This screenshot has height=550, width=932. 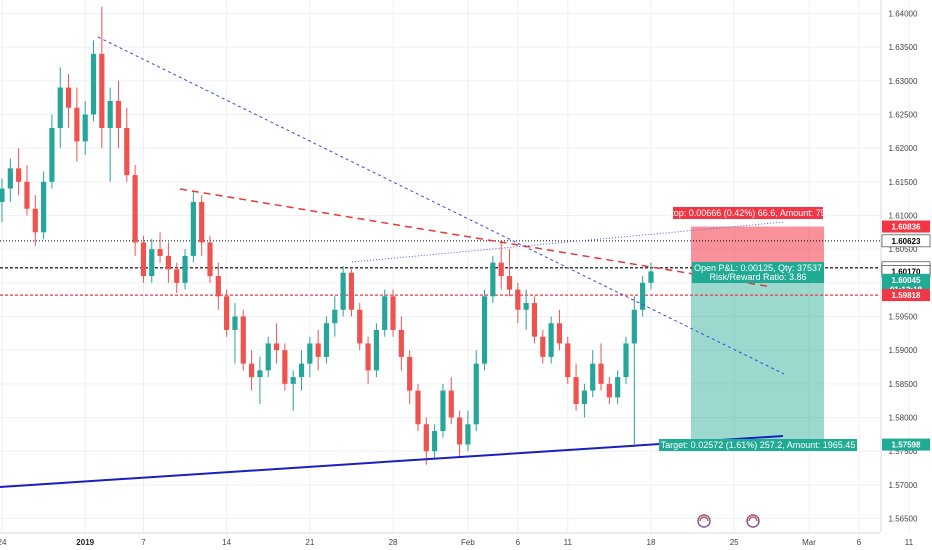 I want to click on date-tick-label: 6, so click(x=859, y=542).